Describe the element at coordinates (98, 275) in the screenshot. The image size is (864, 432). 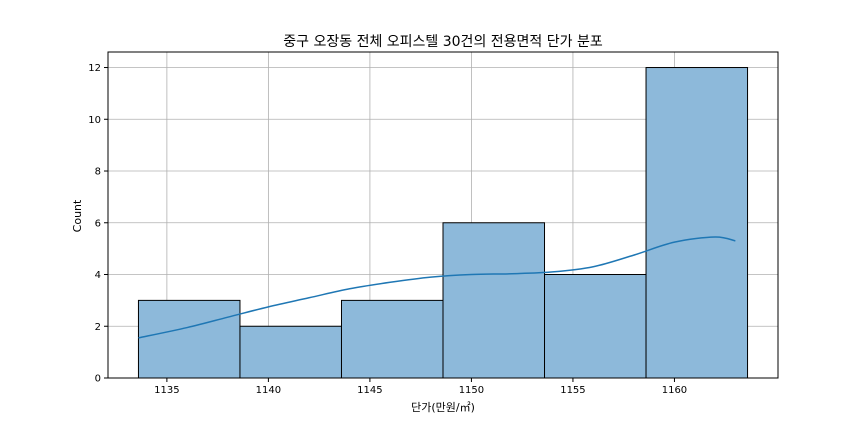
I see `y-tick-label: 4` at that location.